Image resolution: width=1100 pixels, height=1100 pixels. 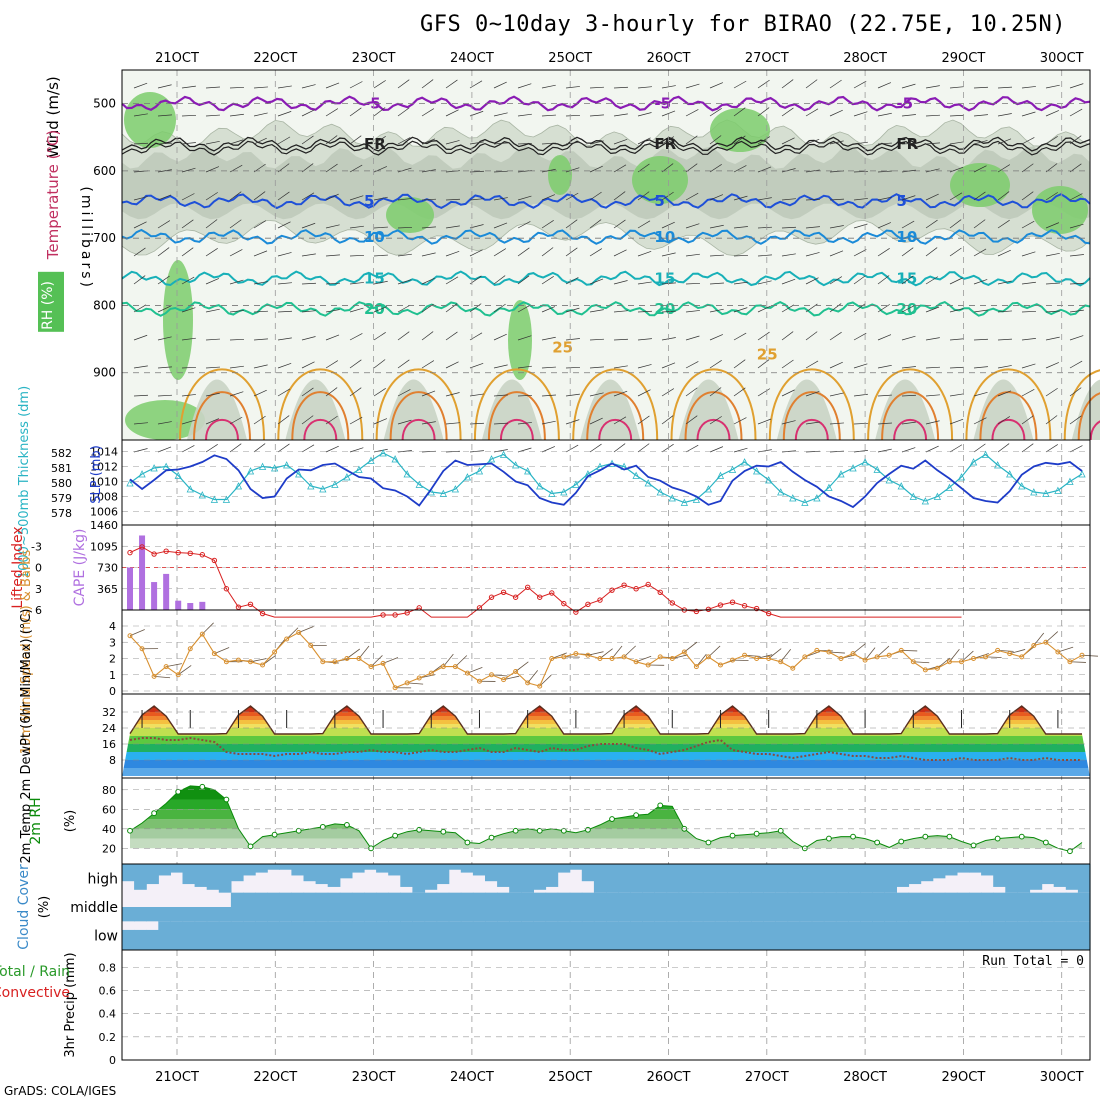 I want to click on footer-credit: GrADS: COLA/IGES, so click(x=60, y=1091).